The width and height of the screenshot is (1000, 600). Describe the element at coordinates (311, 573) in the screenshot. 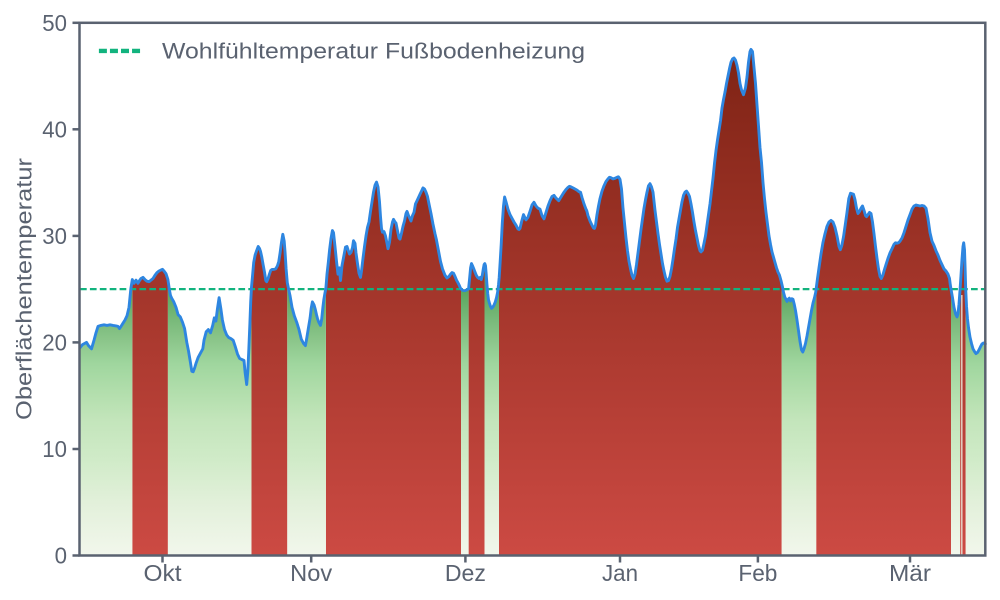

I see `svg-text: Nov` at that location.